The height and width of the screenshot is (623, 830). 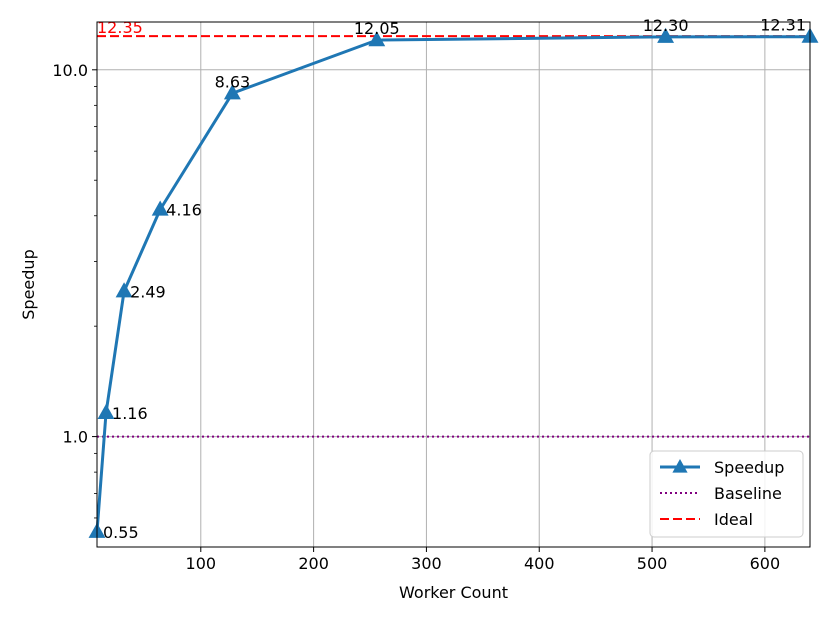 I want to click on x-tick-label: 300, so click(x=426, y=563).